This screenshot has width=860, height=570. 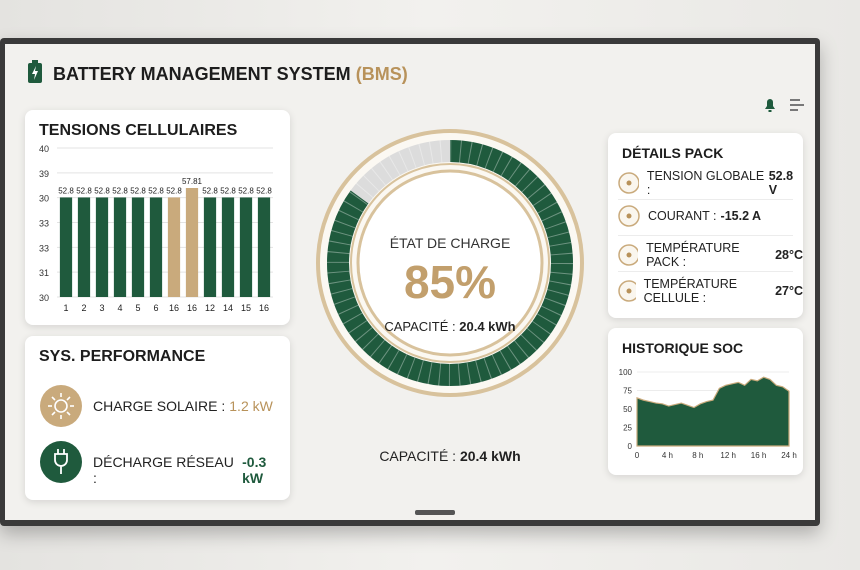 What do you see at coordinates (61, 462) in the screenshot?
I see `plug-icon` at bounding box center [61, 462].